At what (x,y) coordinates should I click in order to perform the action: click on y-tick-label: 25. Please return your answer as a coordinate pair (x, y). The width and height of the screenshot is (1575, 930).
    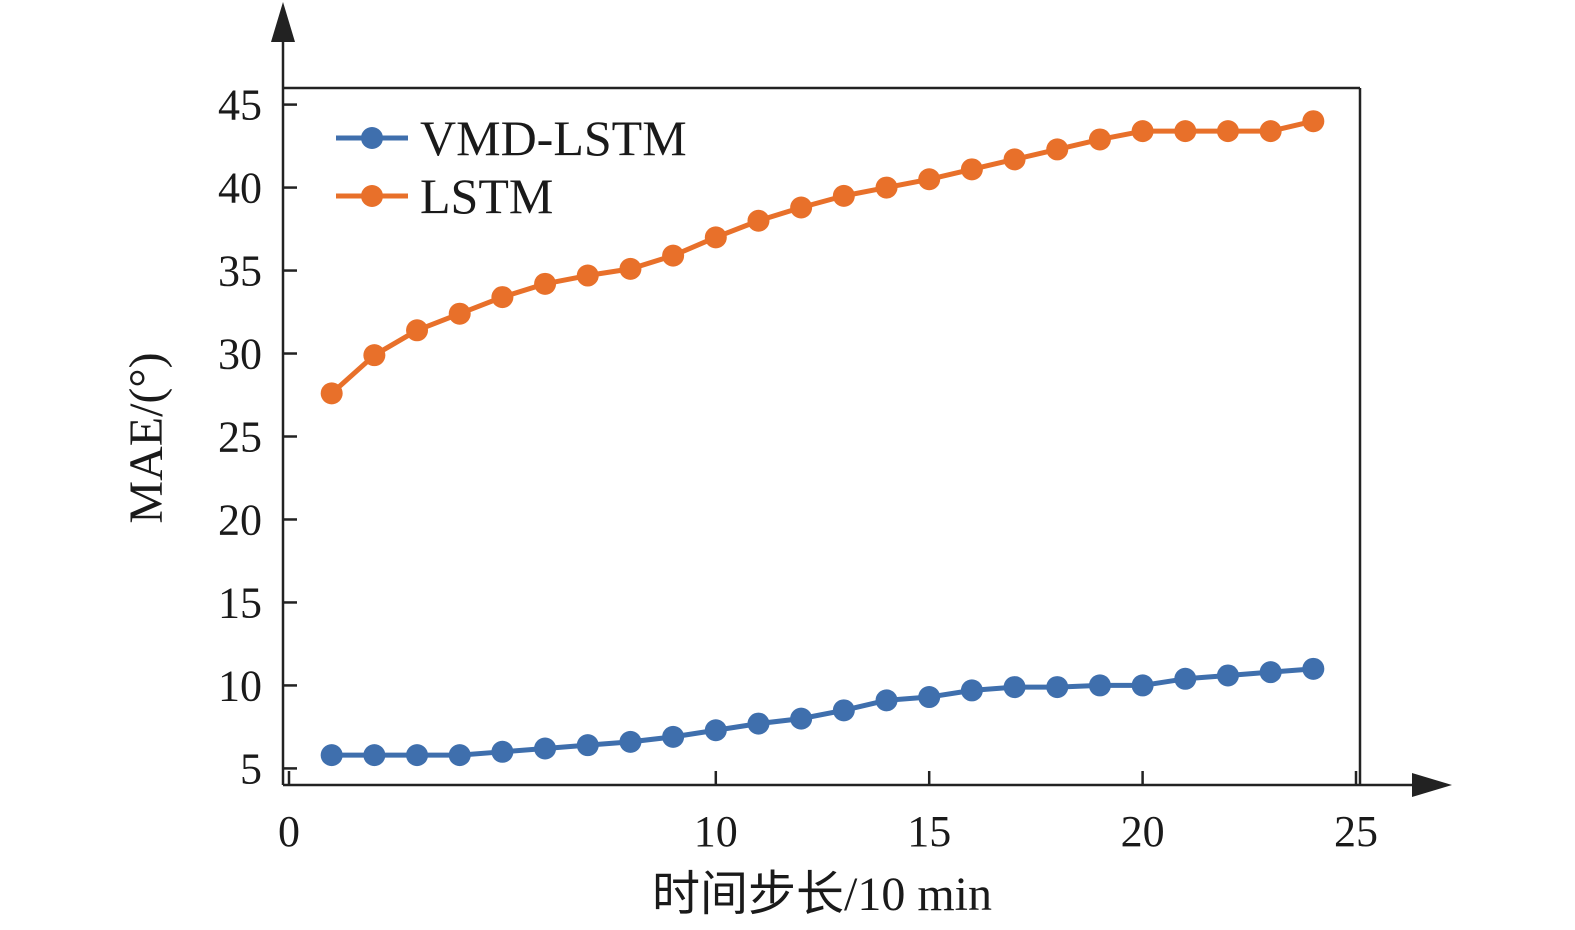
    Looking at the image, I should click on (240, 437).